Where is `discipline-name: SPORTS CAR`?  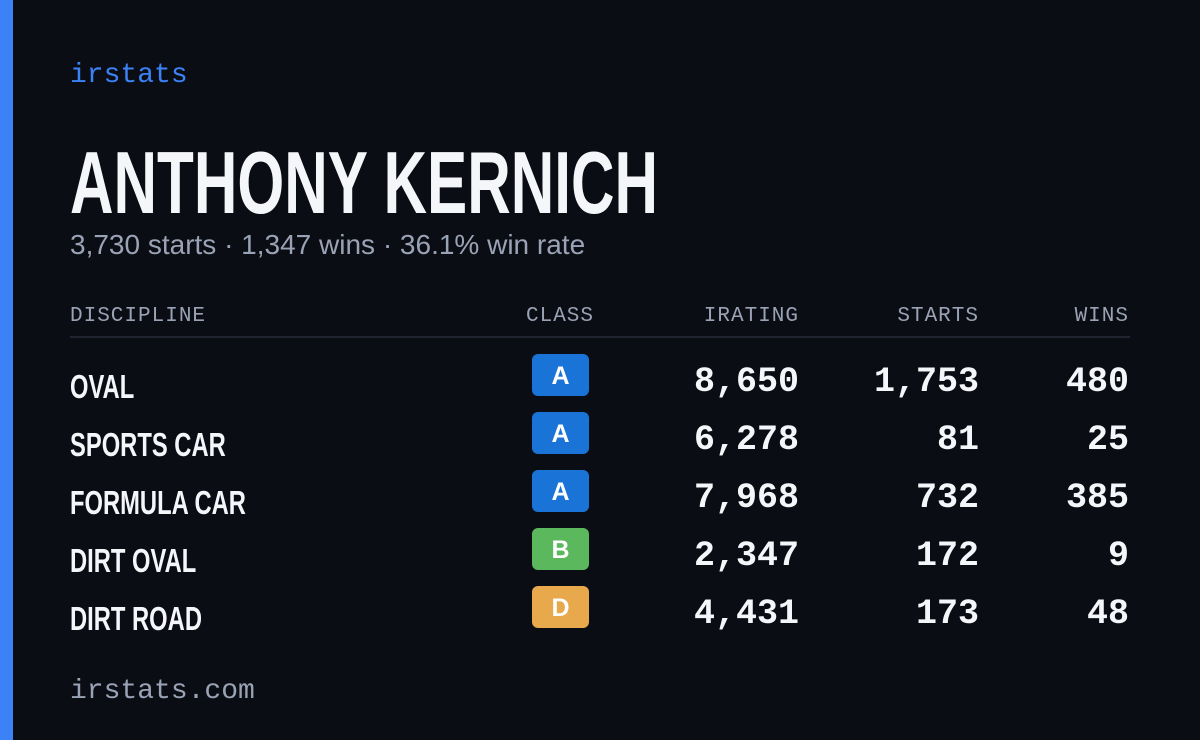
discipline-name: SPORTS CAR is located at coordinates (148, 445).